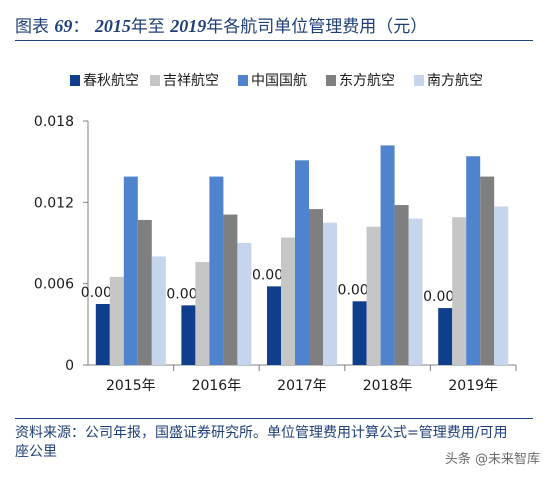  Describe the element at coordinates (261, 442) in the screenshot. I see `source-note: 资料来源：公司年报，国盛证券研究所。单位管理费用计算公式=管理费用/可用座公里` at that location.